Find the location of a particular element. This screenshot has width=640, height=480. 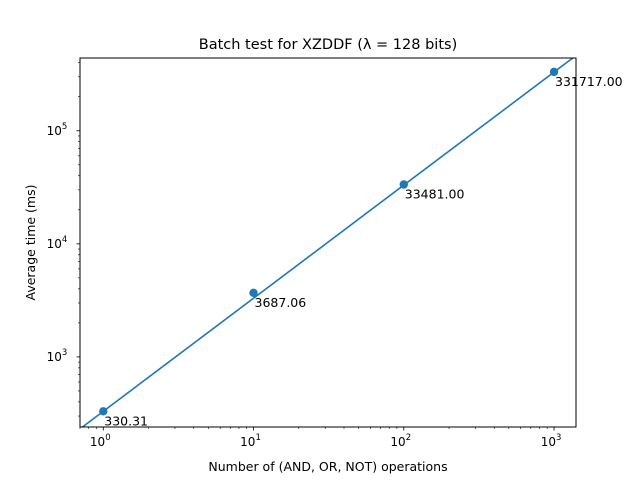

data-label: 330.31 is located at coordinates (126, 420).